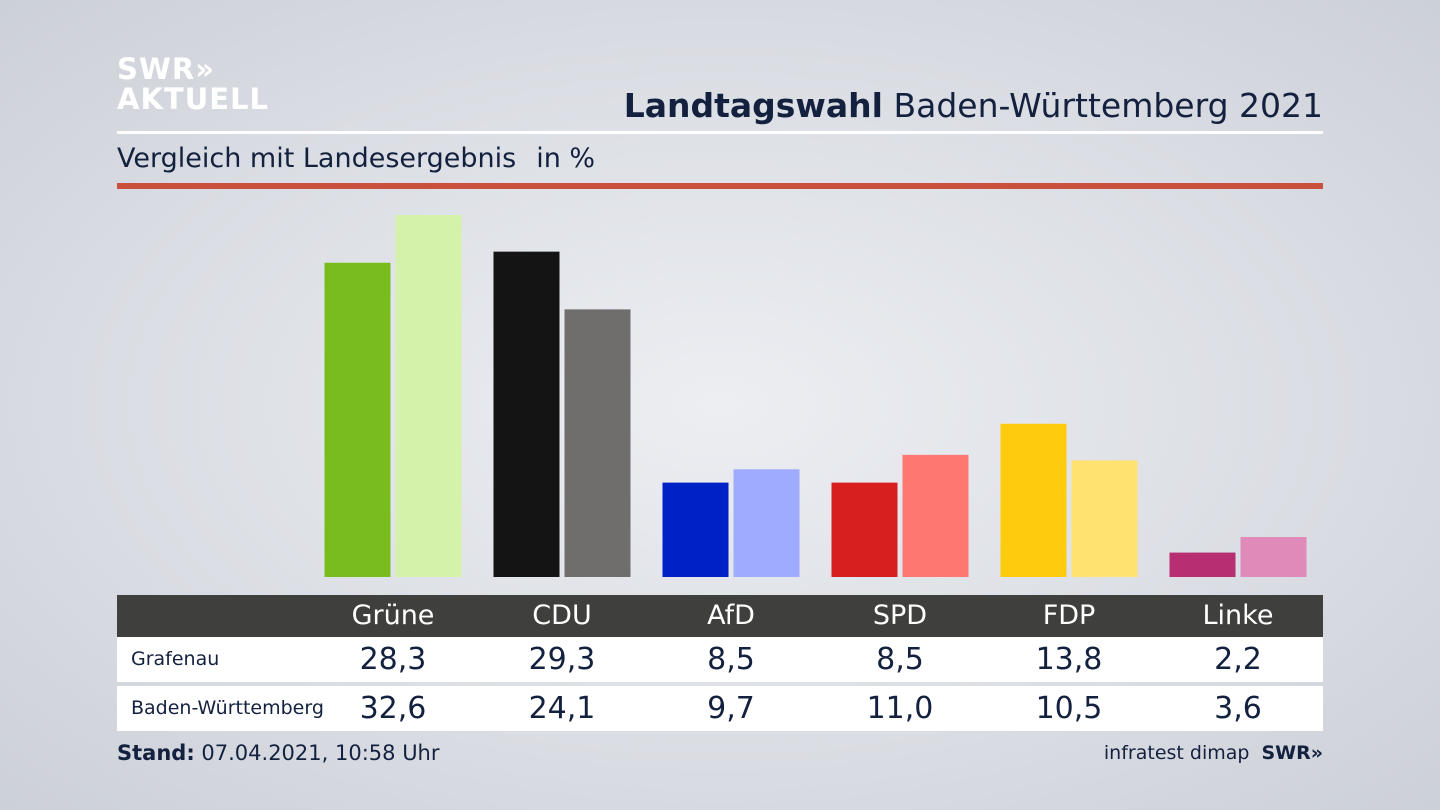  I want to click on party-header-fdp: FDP, so click(1069, 615).